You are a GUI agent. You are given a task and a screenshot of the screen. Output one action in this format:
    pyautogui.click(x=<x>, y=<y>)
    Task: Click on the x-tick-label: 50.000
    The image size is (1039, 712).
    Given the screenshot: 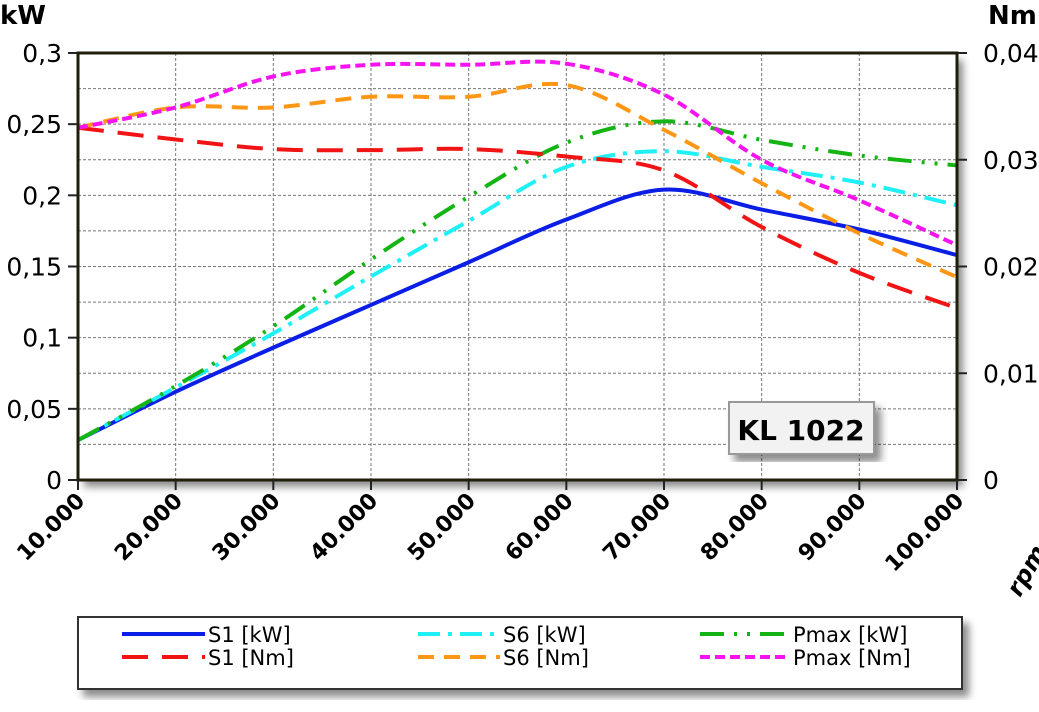 What is the action you would take?
    pyautogui.click(x=442, y=528)
    